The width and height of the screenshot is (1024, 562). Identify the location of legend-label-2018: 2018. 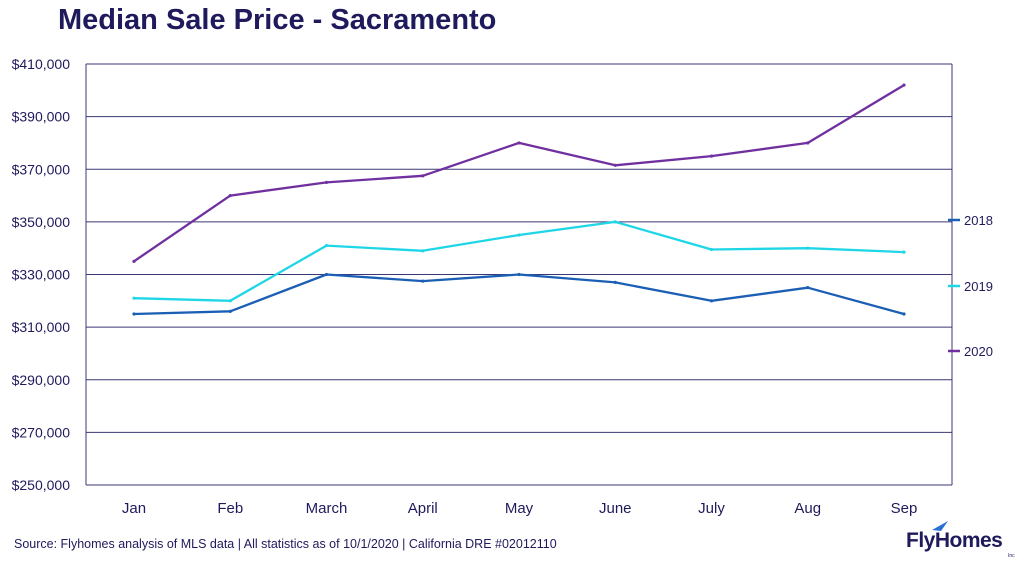
(978, 220).